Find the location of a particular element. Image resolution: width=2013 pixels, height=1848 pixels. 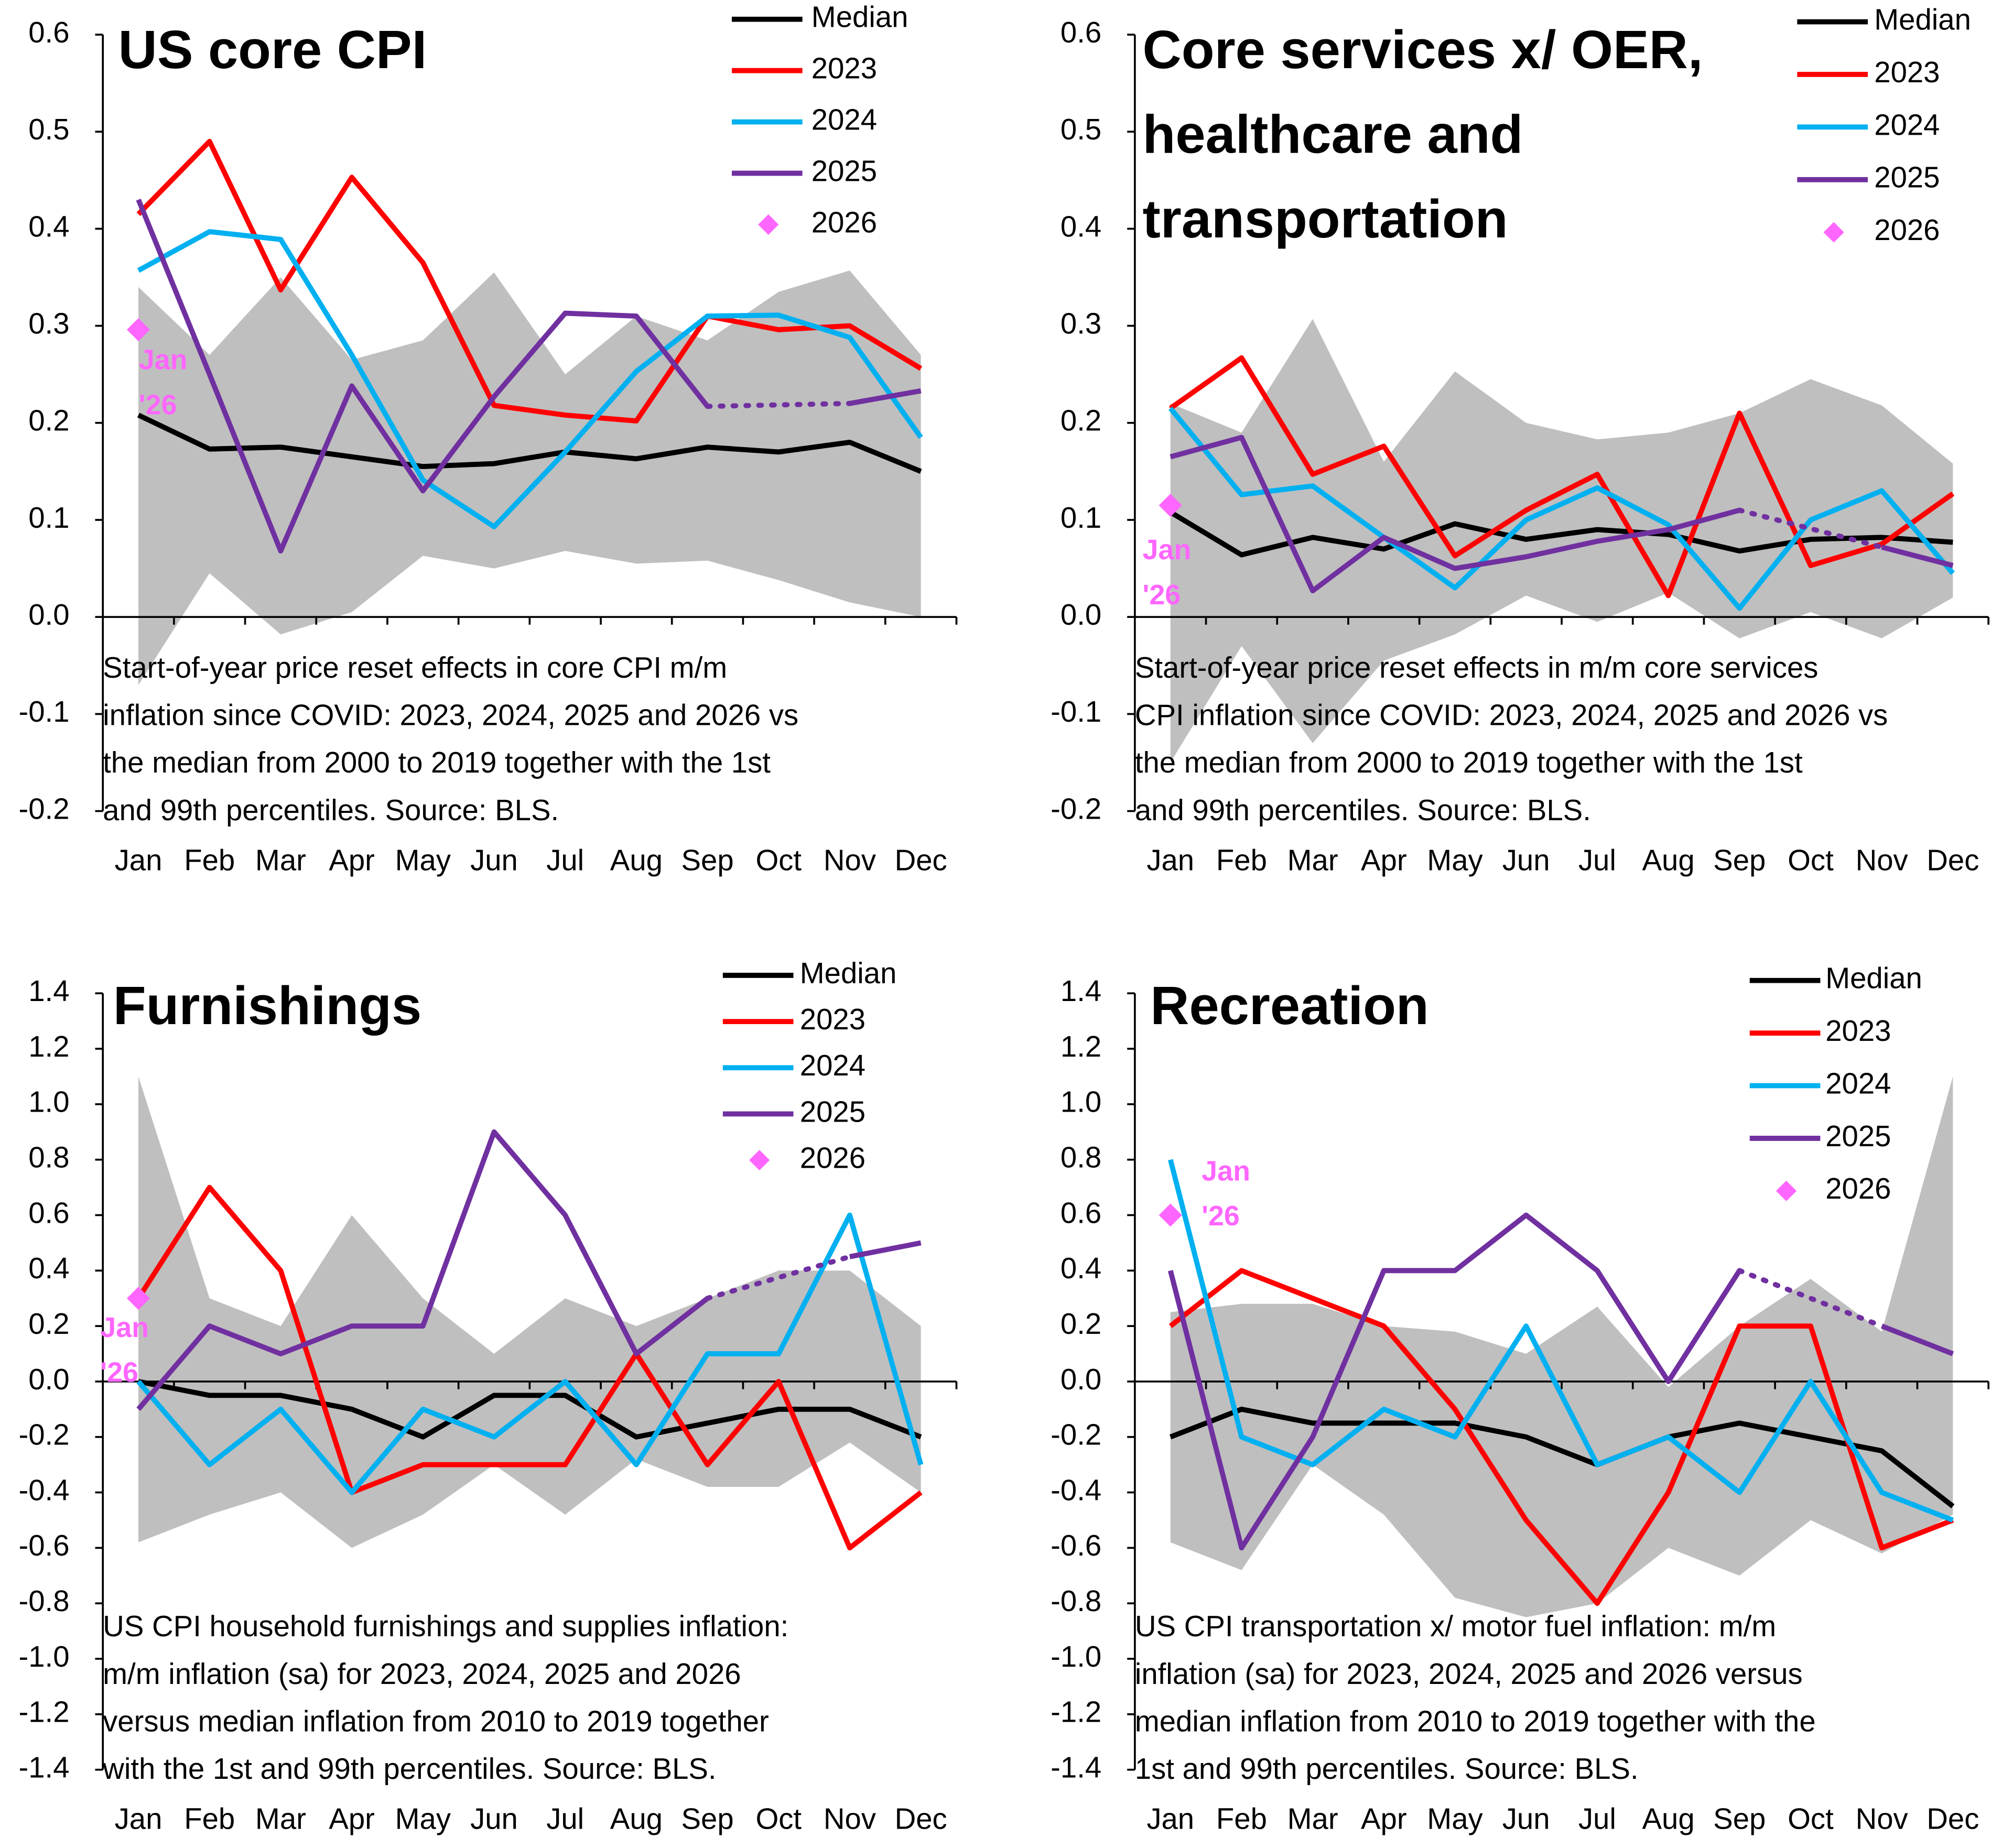

x-tick-label: Jun is located at coordinates (1526, 1818).